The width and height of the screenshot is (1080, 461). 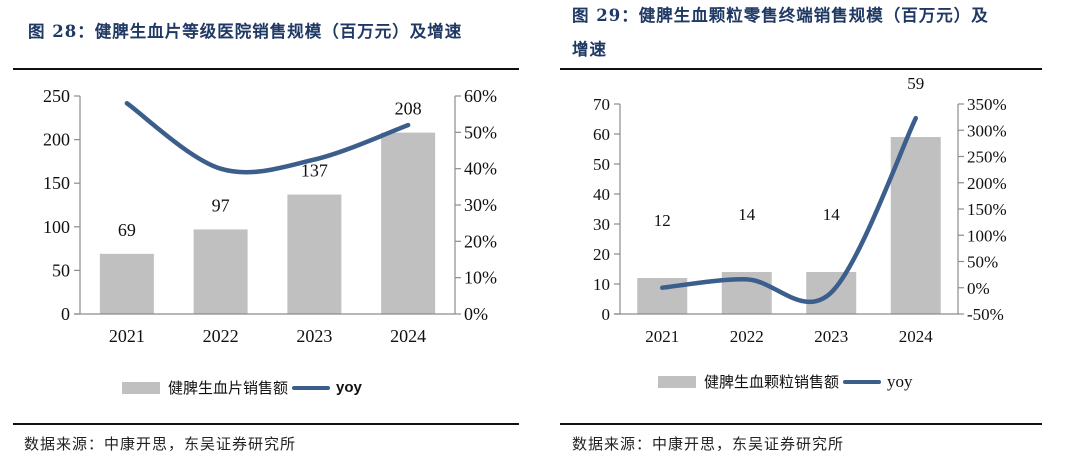 What do you see at coordinates (708, 444) in the screenshot?
I see `figure-29-source: 数据来源：中康开思，东吴证券研究所` at bounding box center [708, 444].